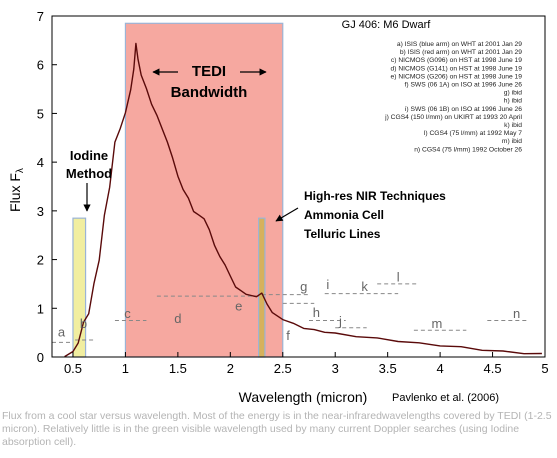 The height and width of the screenshot is (458, 557). What do you see at coordinates (209, 82) in the screenshot?
I see `tedi-annotation: TEDI Bandwidth` at bounding box center [209, 82].